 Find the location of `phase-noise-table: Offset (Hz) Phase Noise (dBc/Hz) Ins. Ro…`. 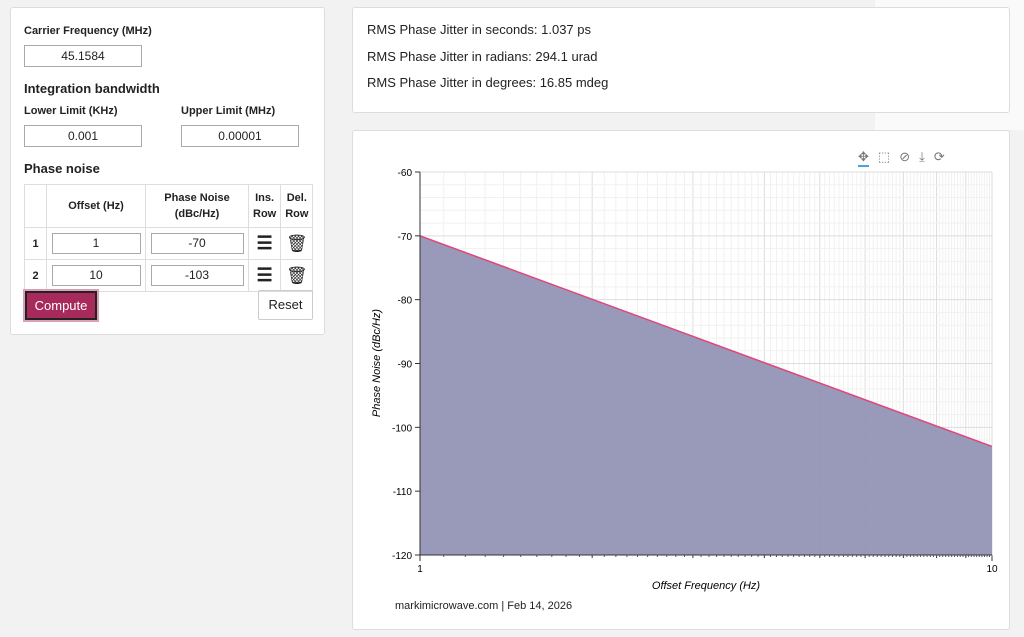

phase-noise-table: Offset (Hz) Phase Noise (dBc/Hz) Ins. Ro… is located at coordinates (169, 238).